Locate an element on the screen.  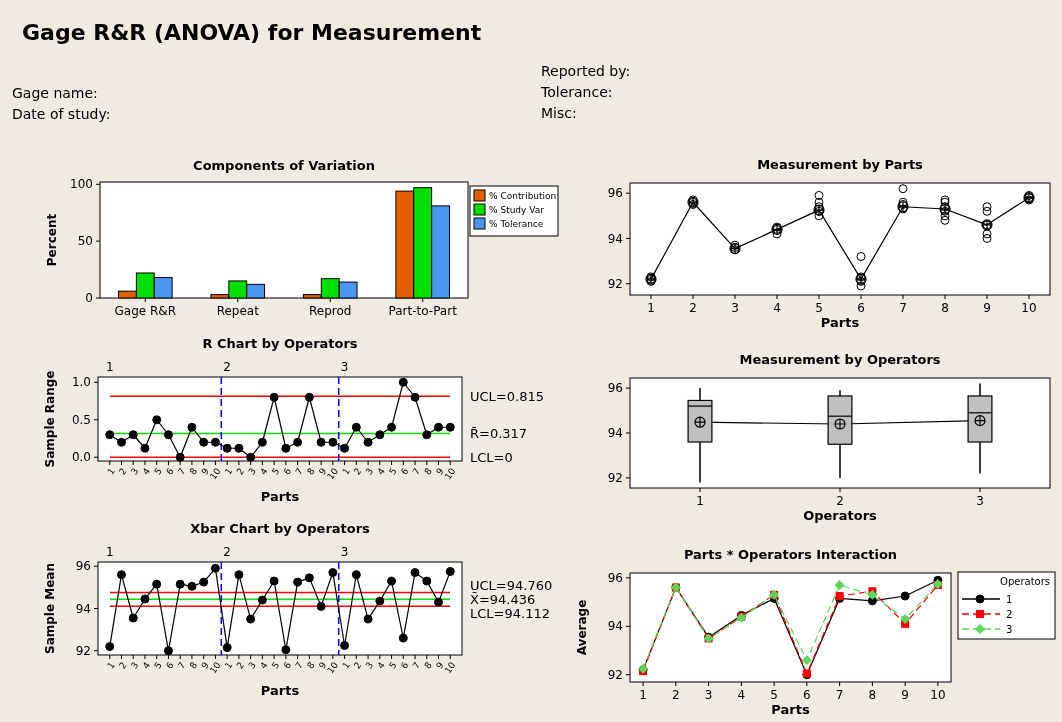
x-tick-label: Gage R&R is located at coordinates (145, 311).